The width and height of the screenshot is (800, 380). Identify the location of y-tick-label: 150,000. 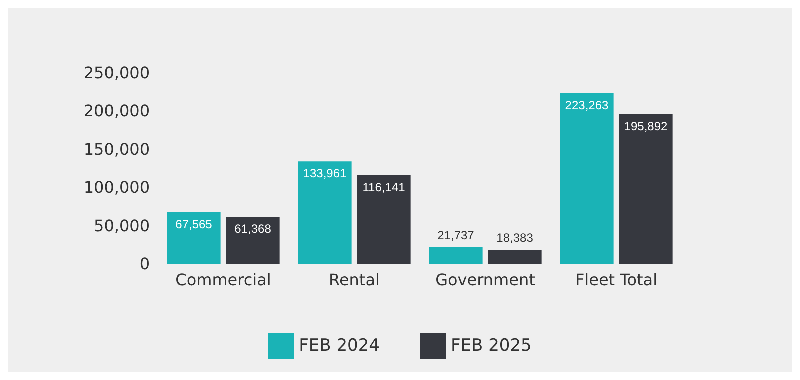
(117, 149).